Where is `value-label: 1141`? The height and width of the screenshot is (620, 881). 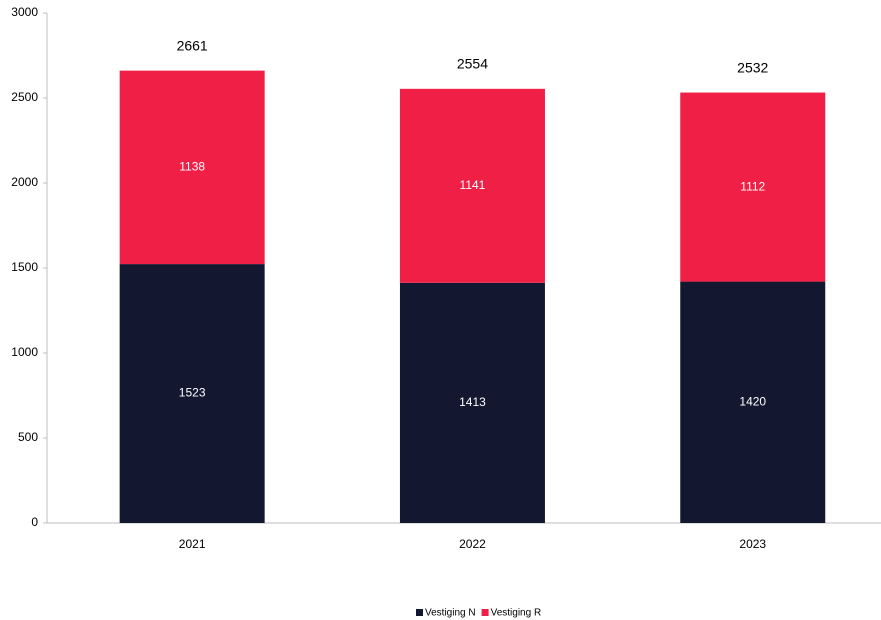 value-label: 1141 is located at coordinates (473, 185).